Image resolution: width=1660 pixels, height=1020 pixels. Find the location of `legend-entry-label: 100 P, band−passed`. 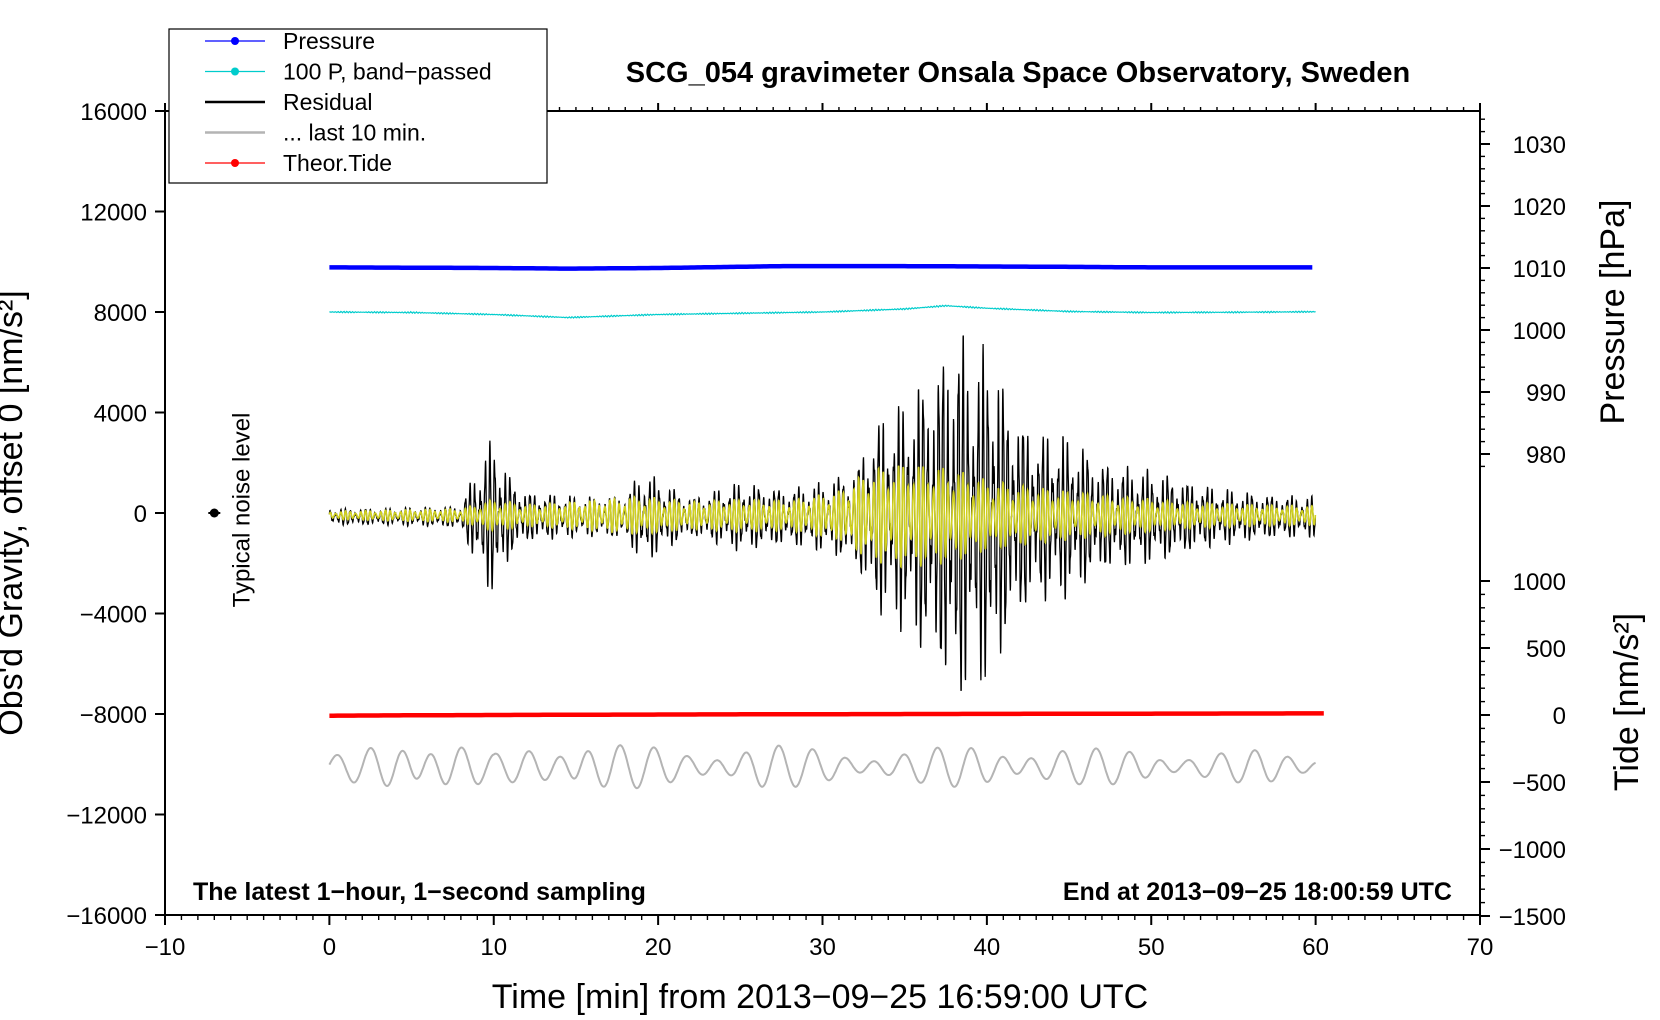

legend-entry-label: 100 P, band−passed is located at coordinates (387, 72).